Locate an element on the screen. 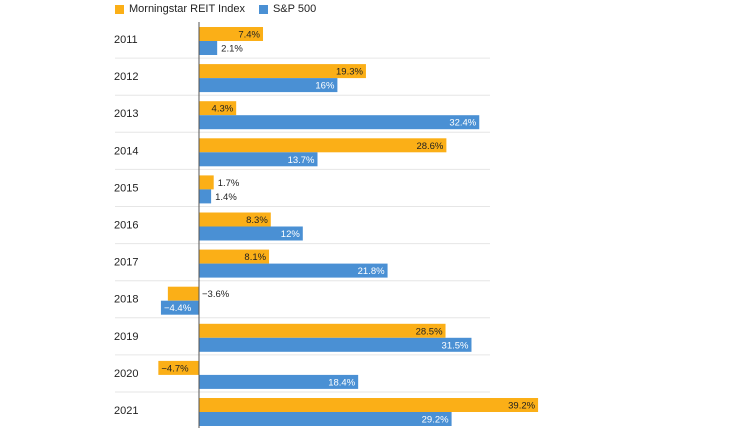 This screenshot has width=750, height=438. reit-bar-2021 is located at coordinates (369, 405).